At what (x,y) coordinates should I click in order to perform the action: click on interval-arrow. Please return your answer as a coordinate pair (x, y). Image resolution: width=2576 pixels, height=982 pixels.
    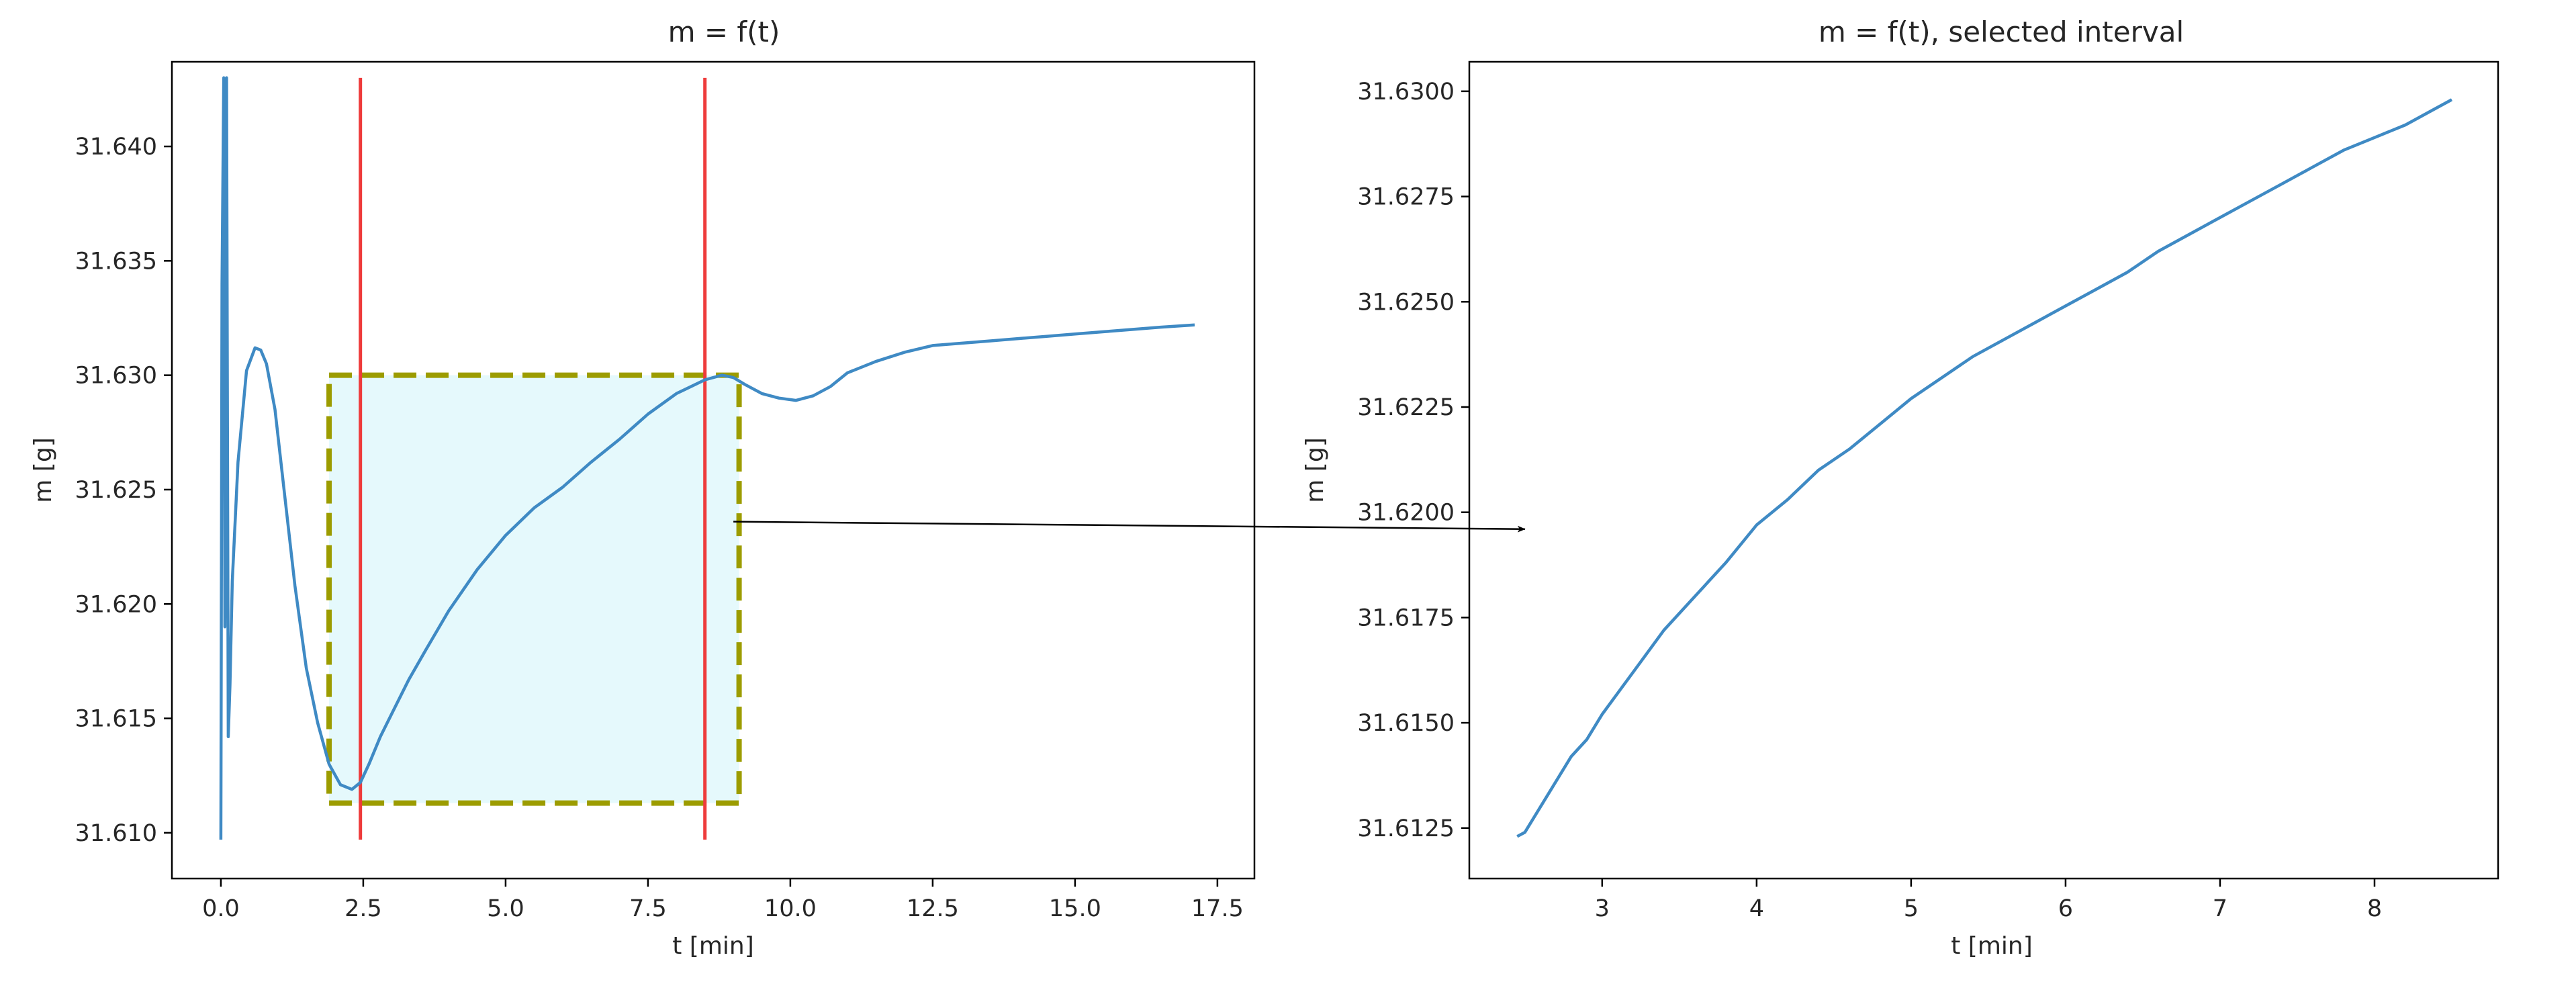
    Looking at the image, I should click on (1129, 527).